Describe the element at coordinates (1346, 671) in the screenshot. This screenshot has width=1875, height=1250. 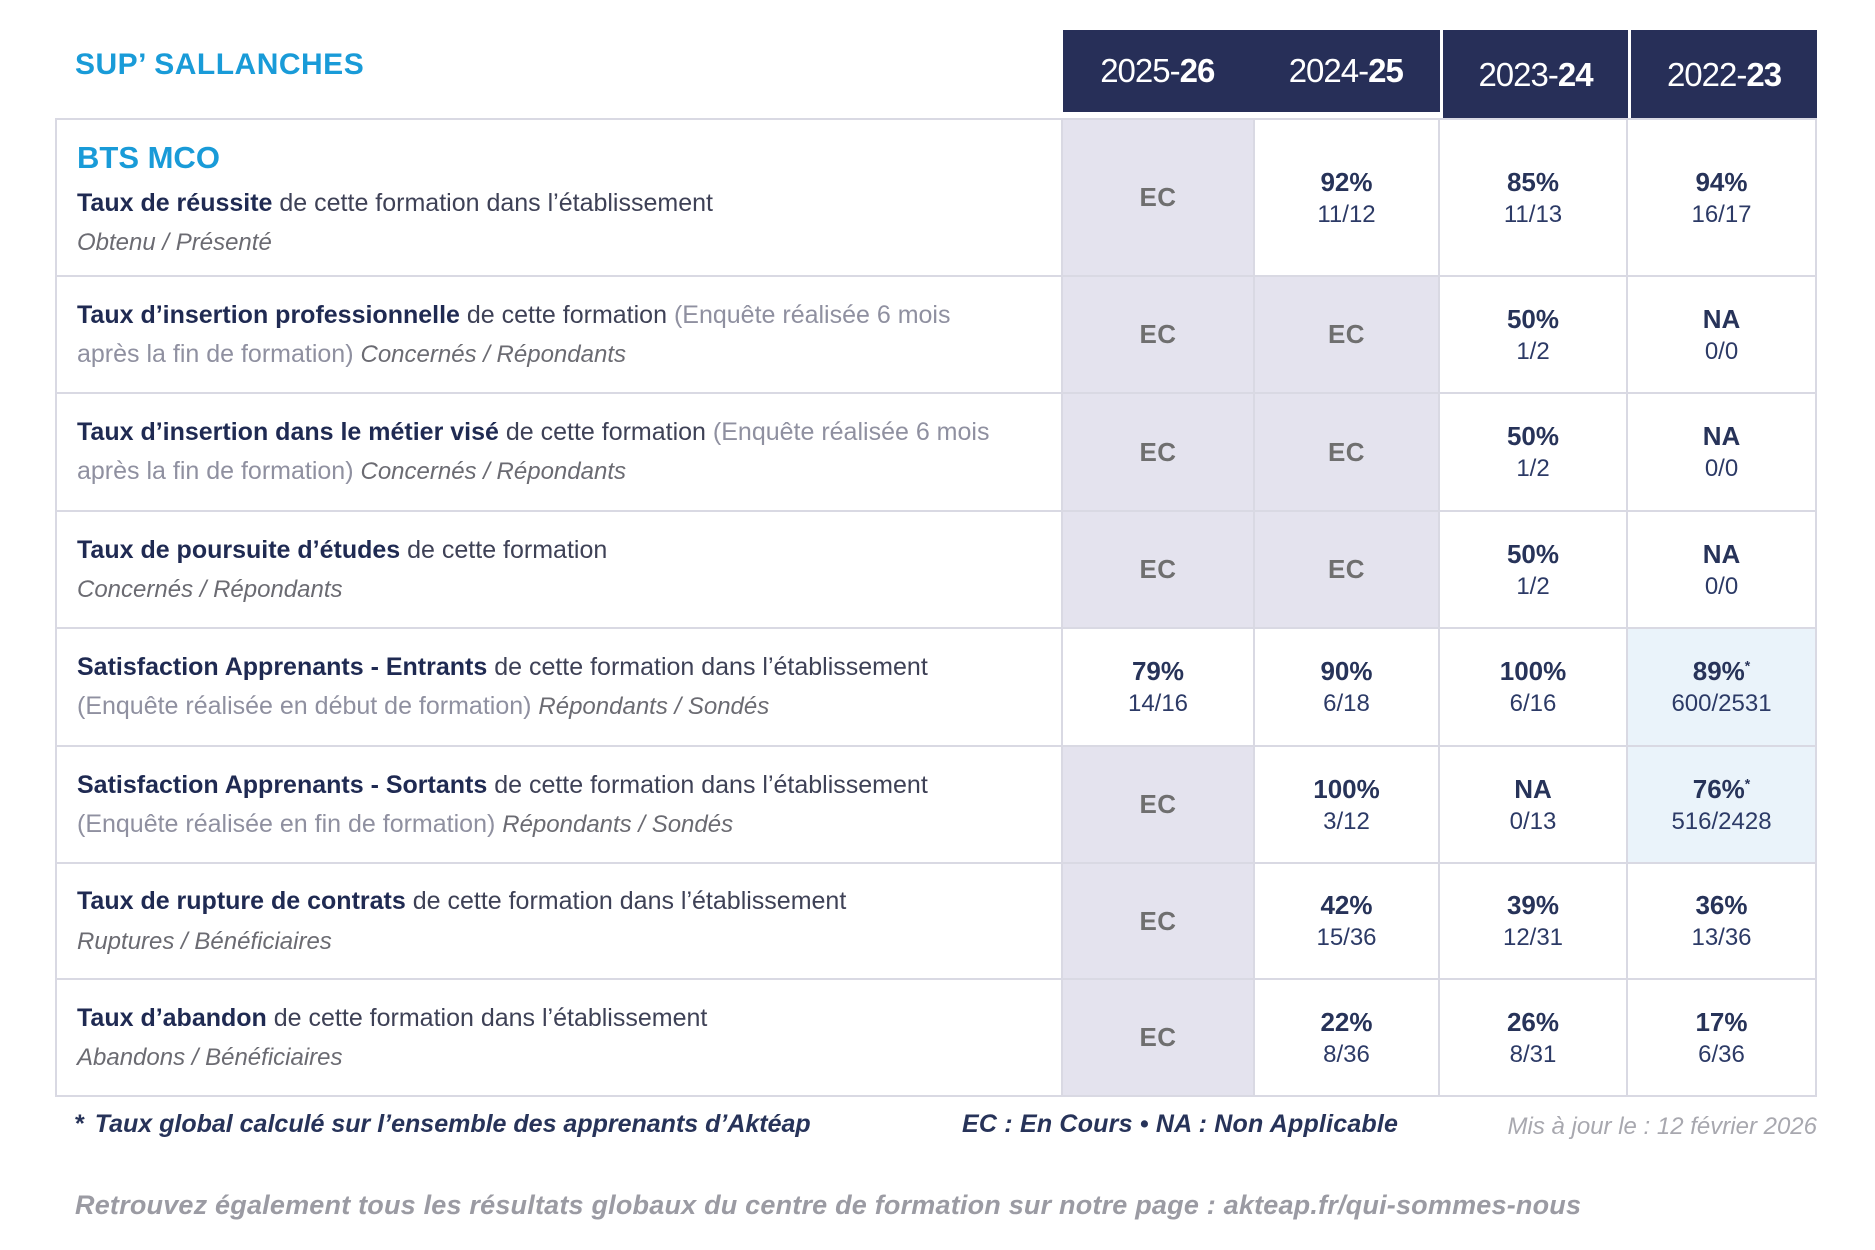
I see `percentage-value: 90%` at that location.